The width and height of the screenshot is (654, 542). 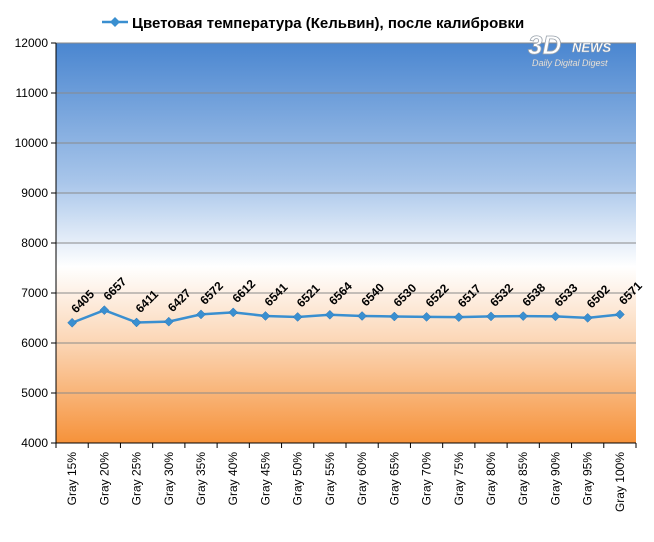 I want to click on watermark-tagline: Daily Digital Digest, so click(x=570, y=63).